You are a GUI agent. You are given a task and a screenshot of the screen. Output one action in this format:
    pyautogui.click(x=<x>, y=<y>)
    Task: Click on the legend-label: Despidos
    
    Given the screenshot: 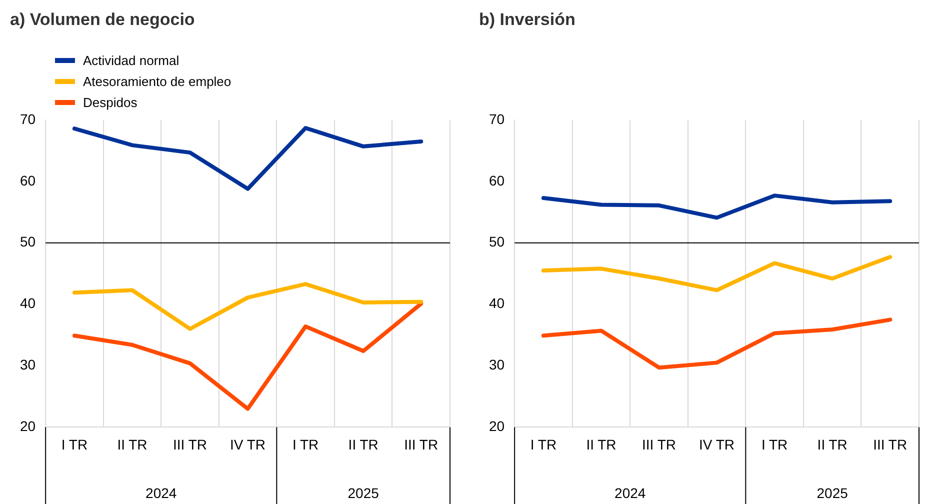 What is the action you would take?
    pyautogui.click(x=110, y=102)
    